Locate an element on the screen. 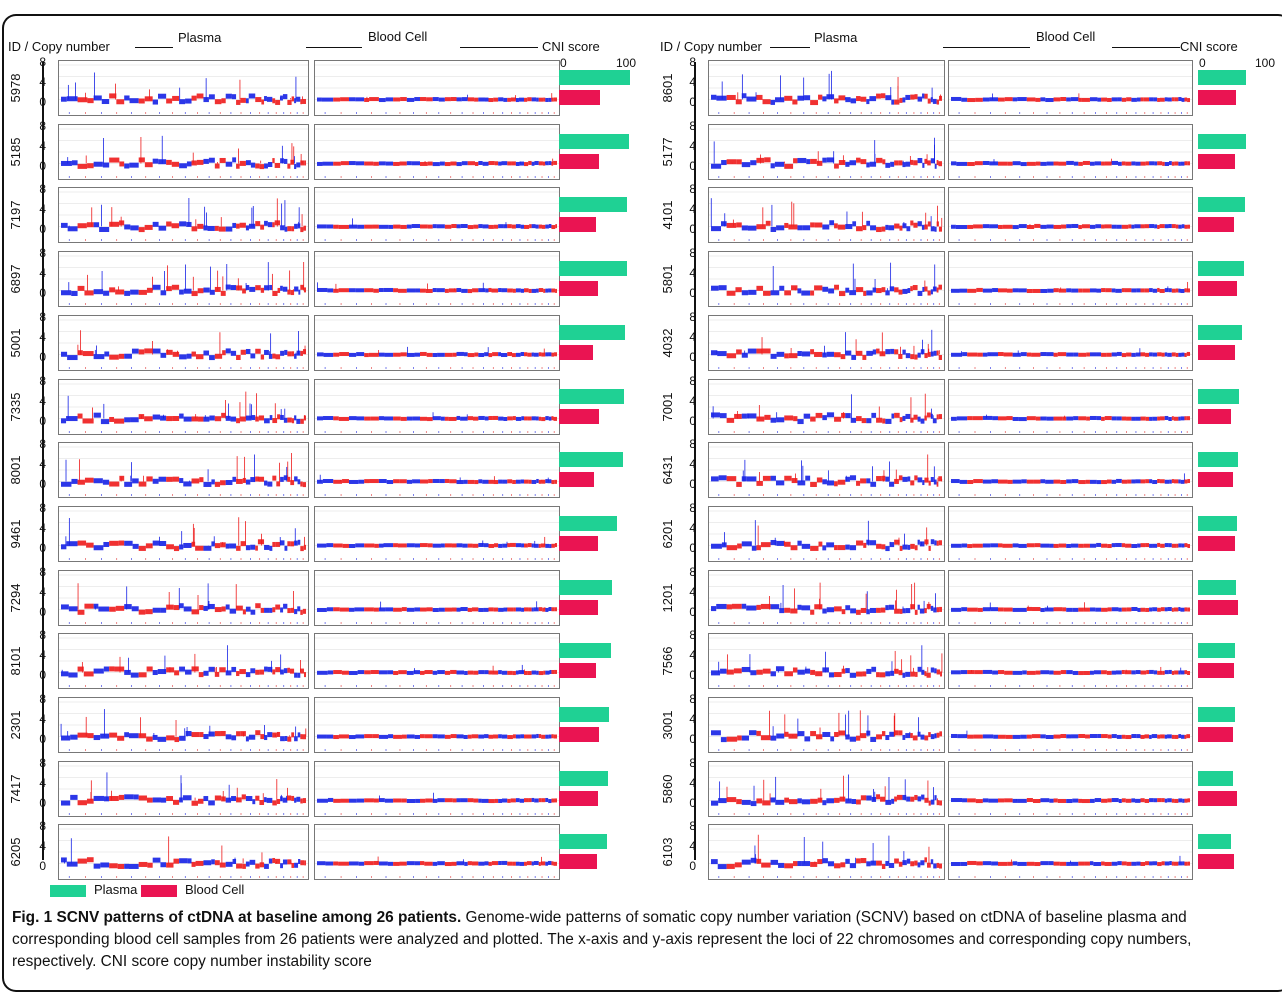 Image resolution: width=1282 pixels, height=999 pixels. plasma-track is located at coordinates (826, 342).